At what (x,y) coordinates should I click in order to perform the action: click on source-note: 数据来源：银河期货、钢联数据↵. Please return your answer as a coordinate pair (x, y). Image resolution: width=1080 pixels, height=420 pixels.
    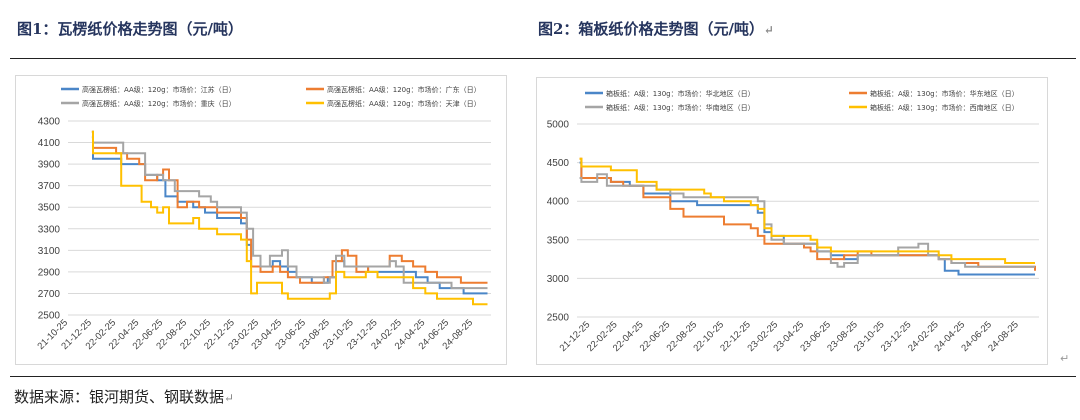
    Looking at the image, I should click on (124, 396).